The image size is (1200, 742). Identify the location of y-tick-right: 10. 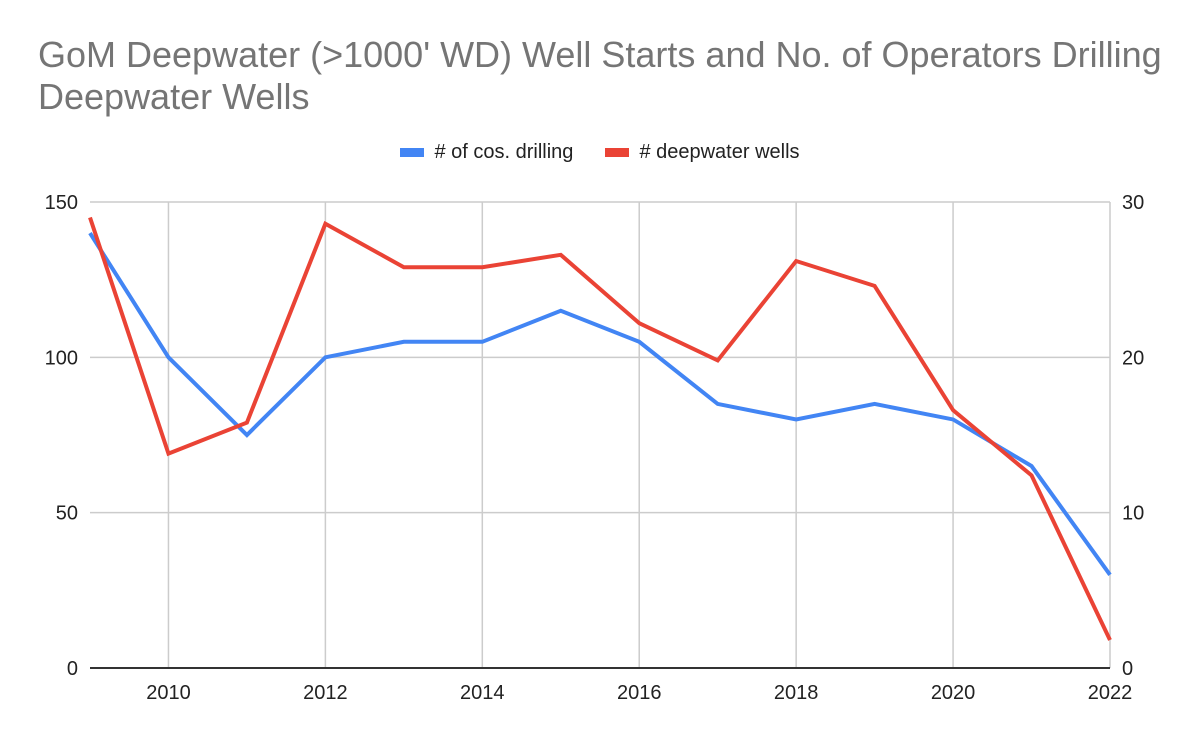
(1133, 514).